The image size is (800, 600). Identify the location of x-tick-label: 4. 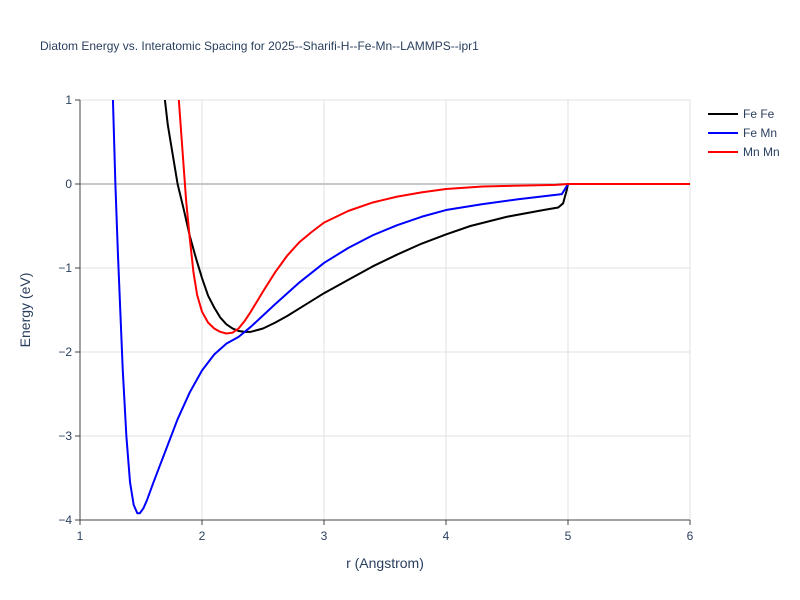
(446, 536).